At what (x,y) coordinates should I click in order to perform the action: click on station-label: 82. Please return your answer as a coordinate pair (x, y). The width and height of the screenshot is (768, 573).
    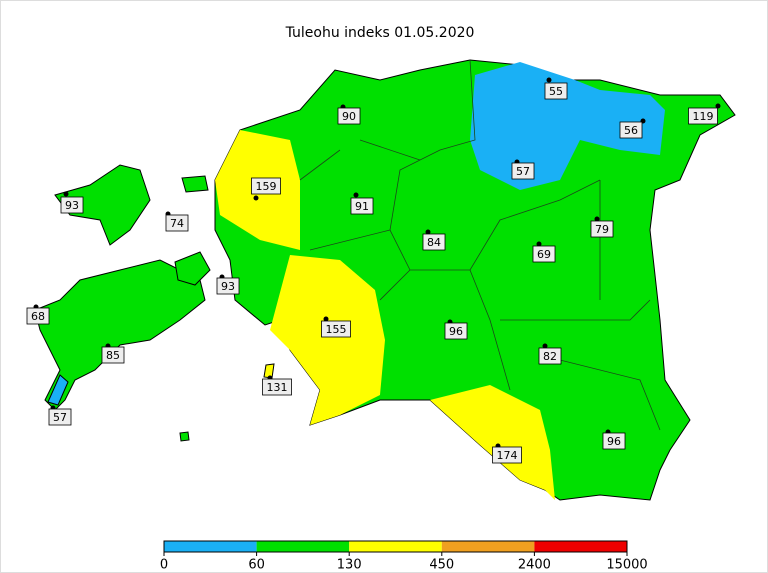
    Looking at the image, I should click on (550, 356).